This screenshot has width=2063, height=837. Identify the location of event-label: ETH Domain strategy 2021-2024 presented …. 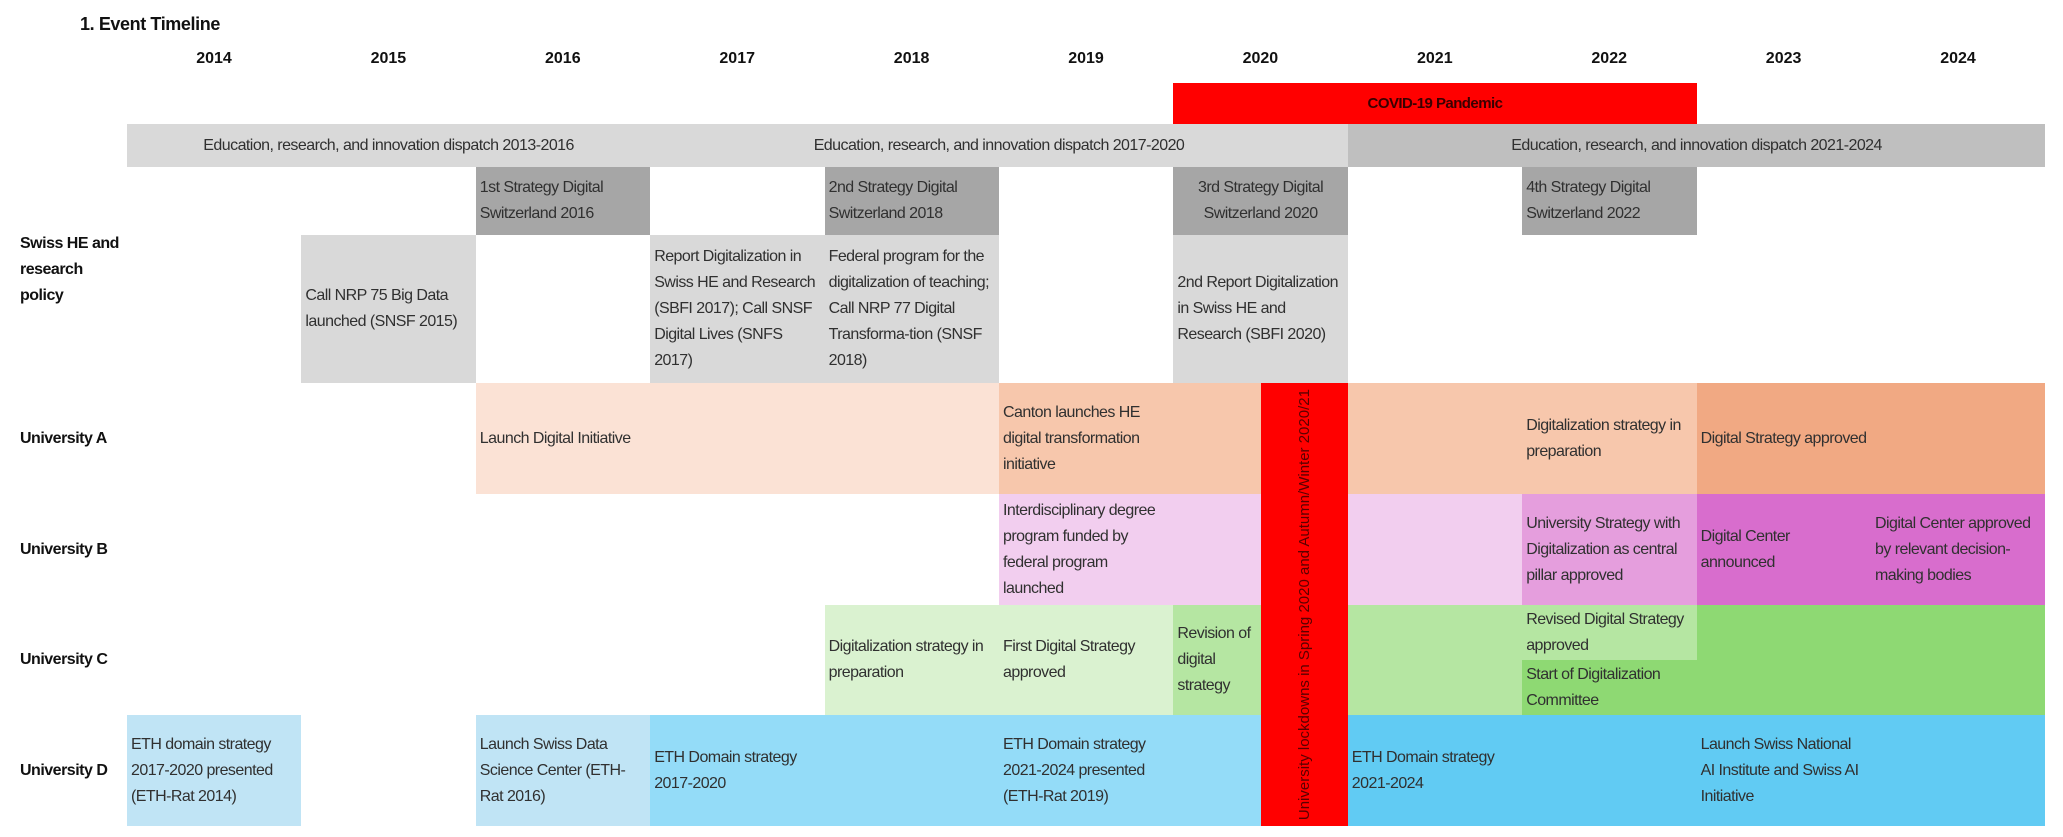
(1074, 770).